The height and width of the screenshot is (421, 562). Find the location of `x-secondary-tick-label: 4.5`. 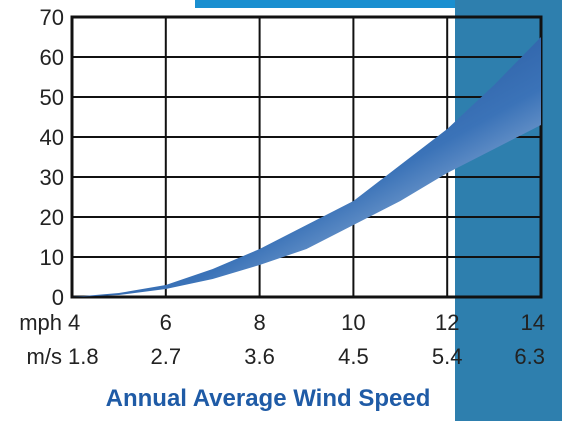

x-secondary-tick-label: 4.5 is located at coordinates (353, 356).